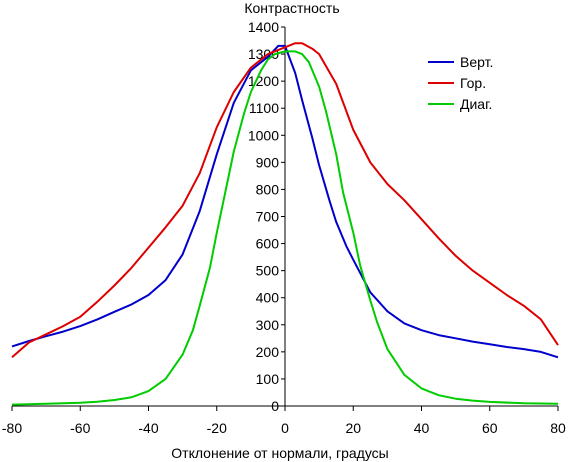 The image size is (568, 462). Describe the element at coordinates (291, 8) in the screenshot. I see `y-axis-label: Контрастность` at that location.